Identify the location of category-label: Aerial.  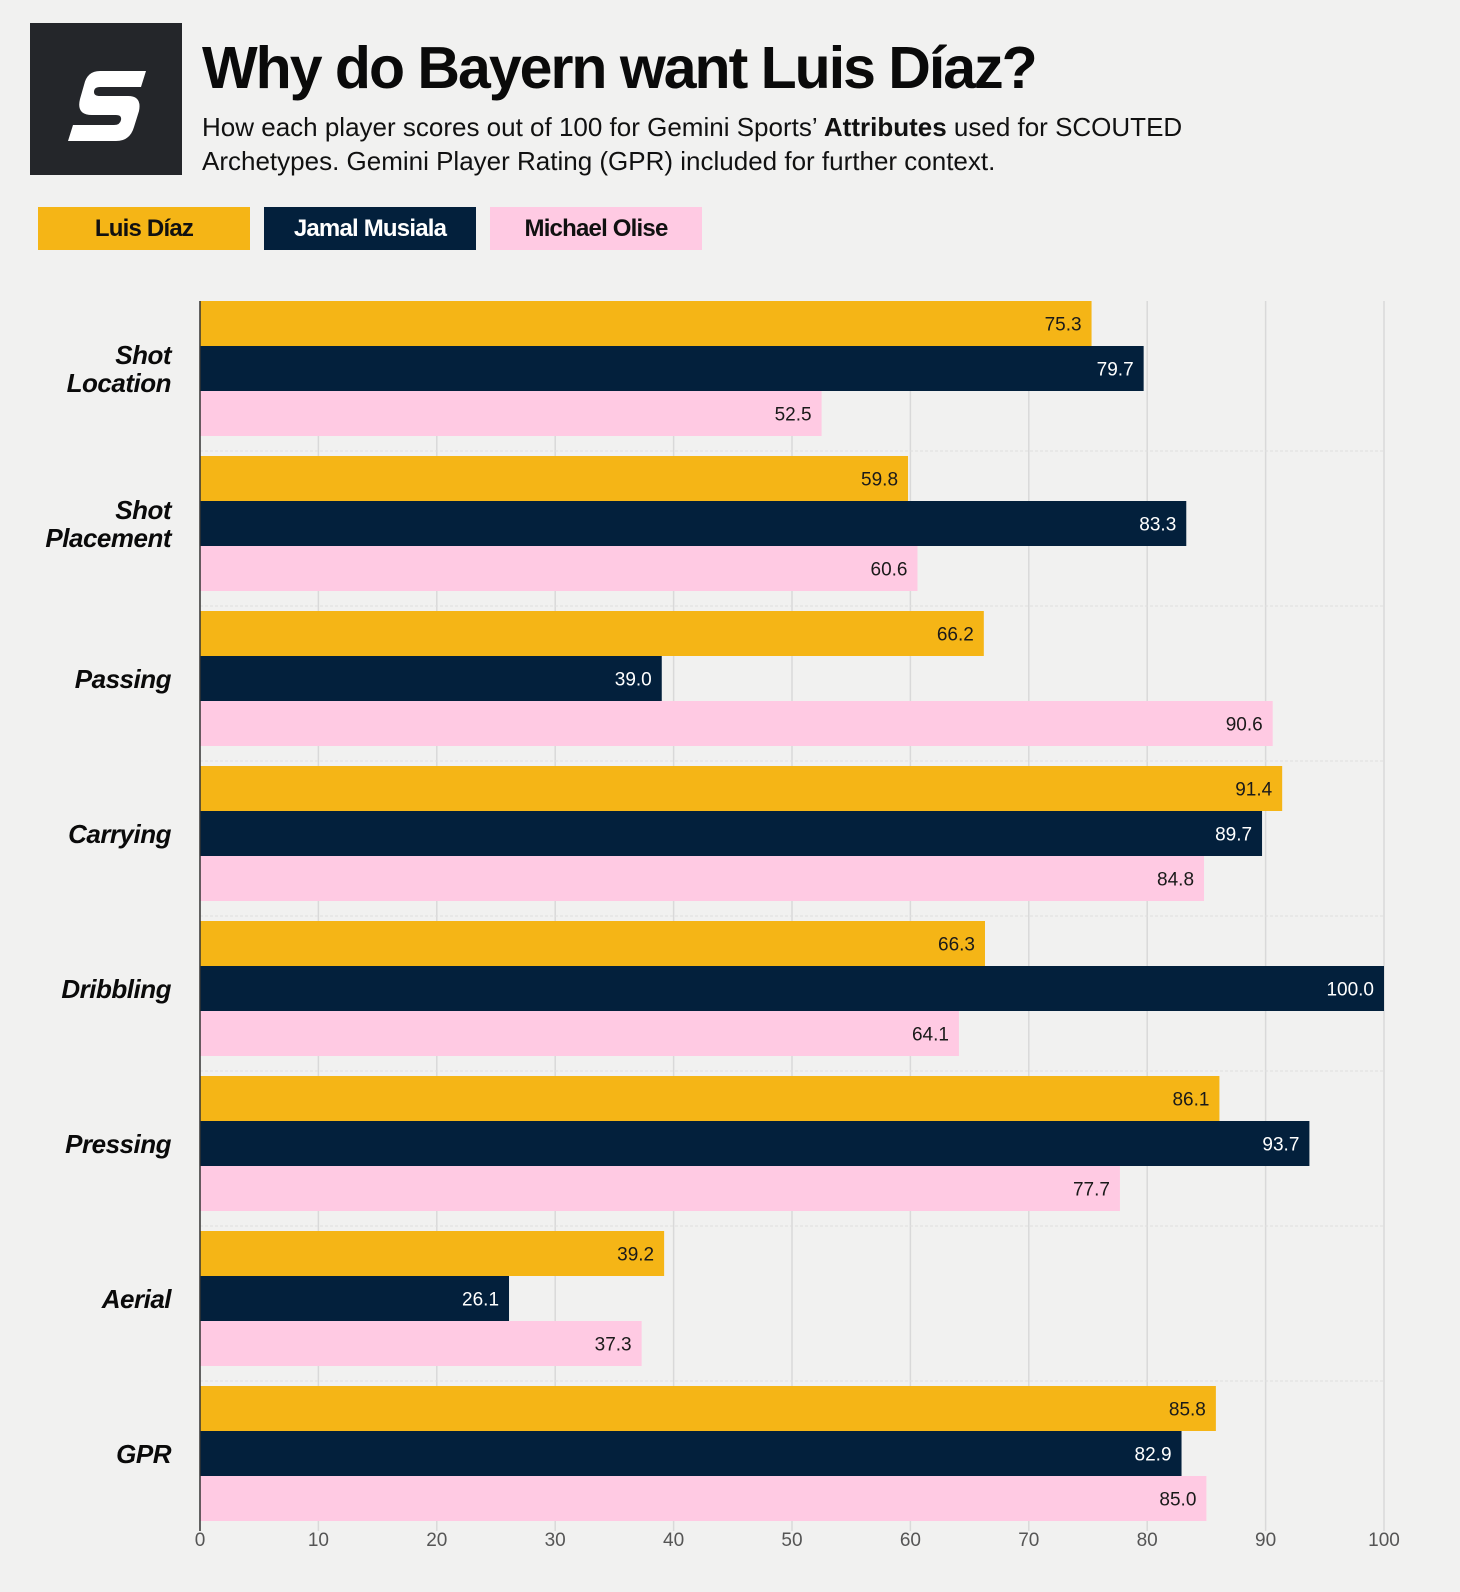
(136, 1298).